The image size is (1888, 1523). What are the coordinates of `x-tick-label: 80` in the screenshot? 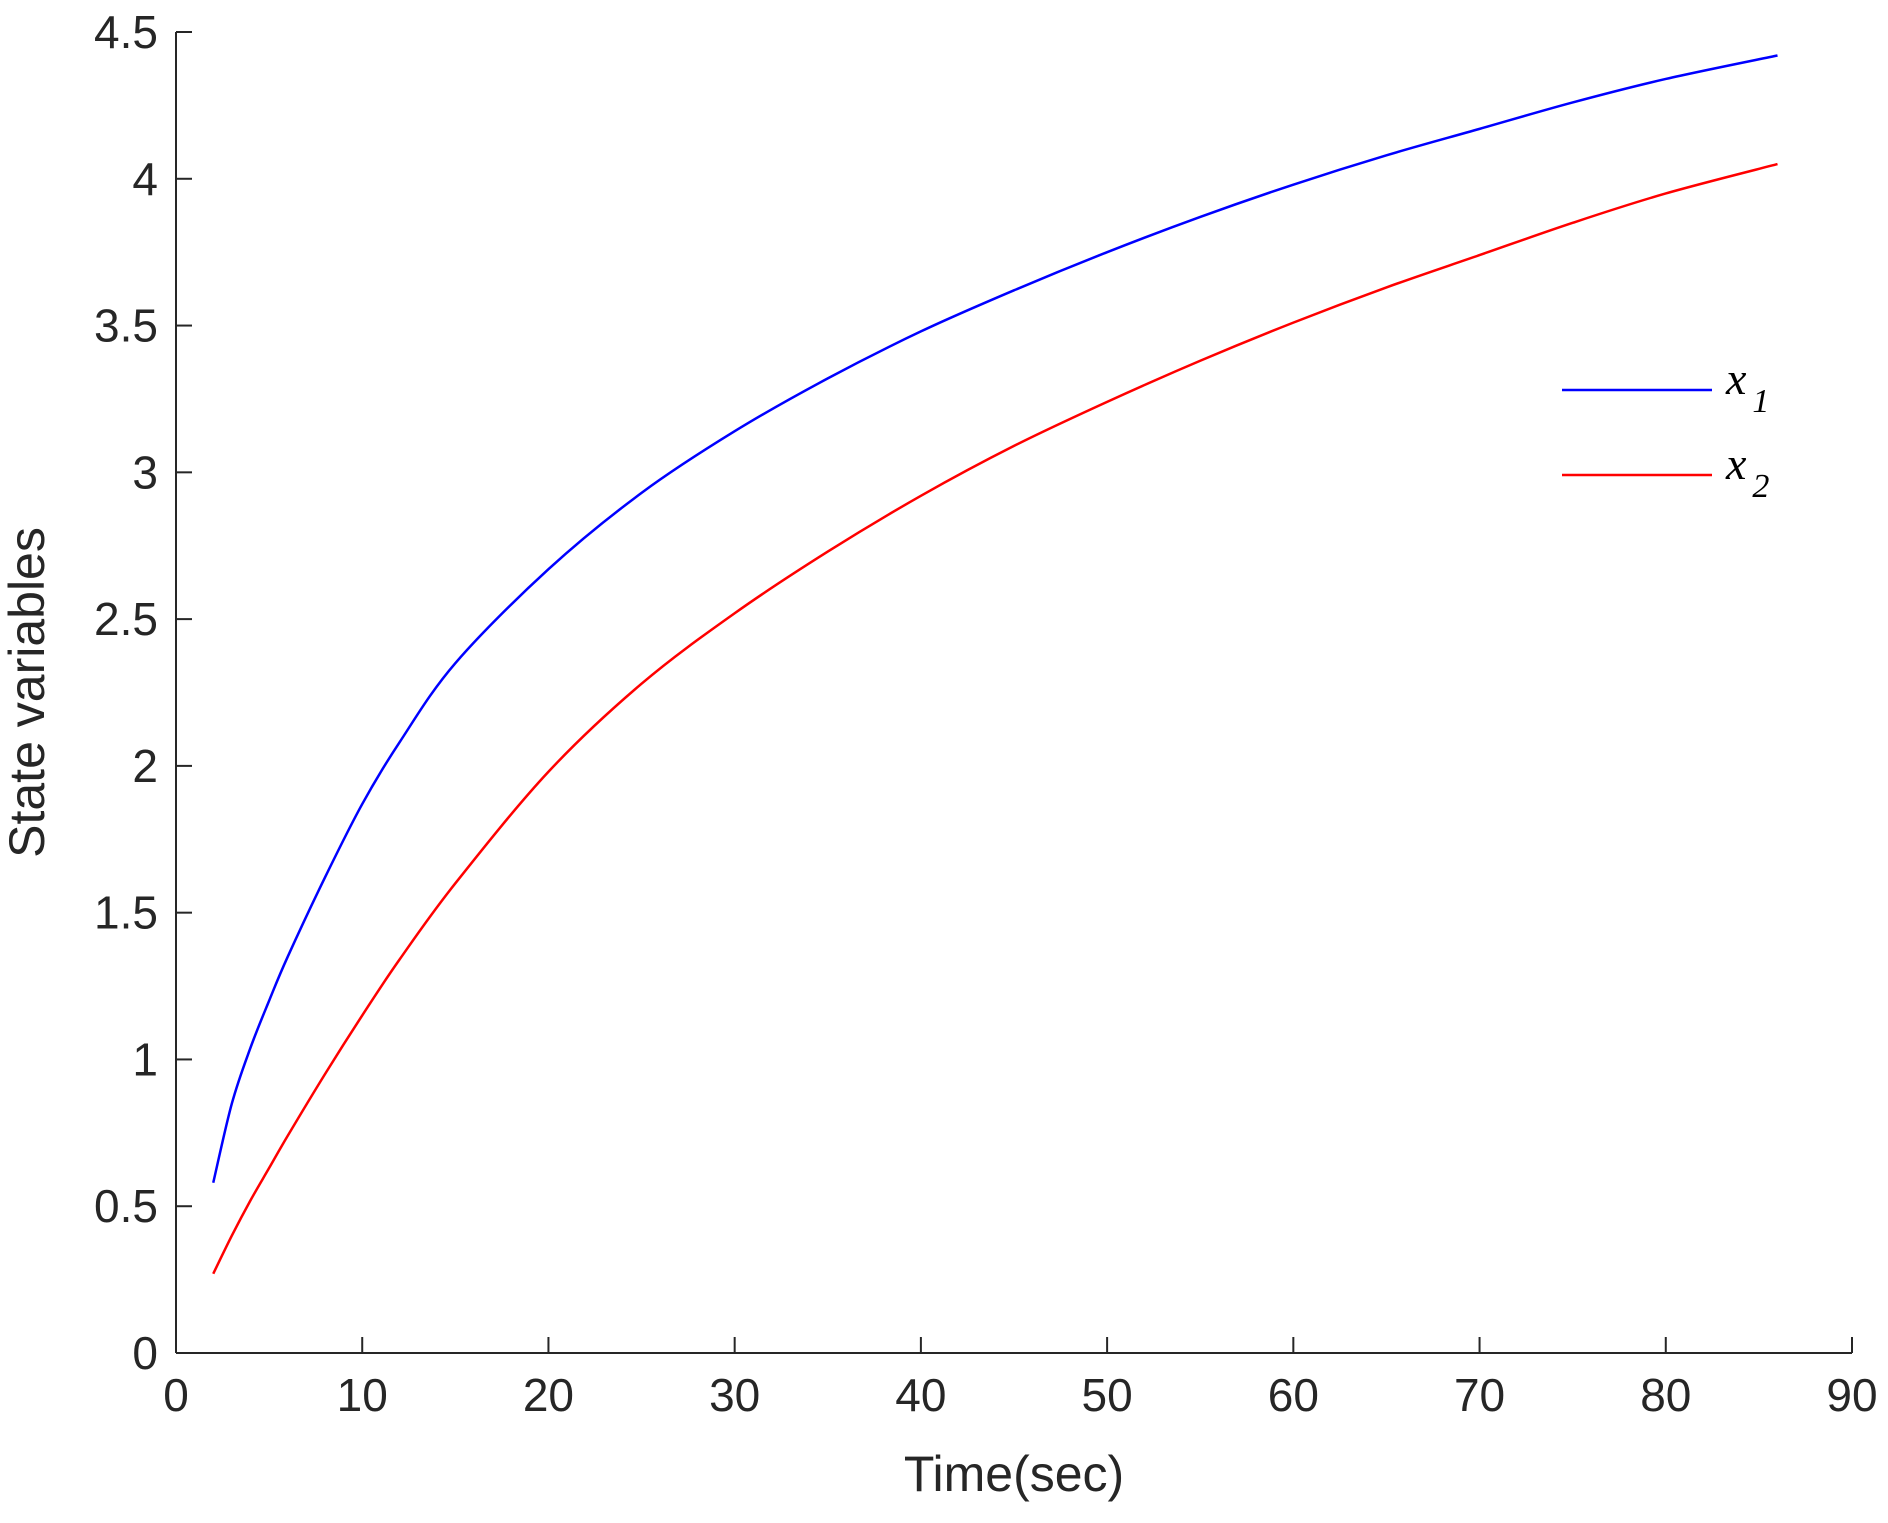 It's located at (1665, 1395).